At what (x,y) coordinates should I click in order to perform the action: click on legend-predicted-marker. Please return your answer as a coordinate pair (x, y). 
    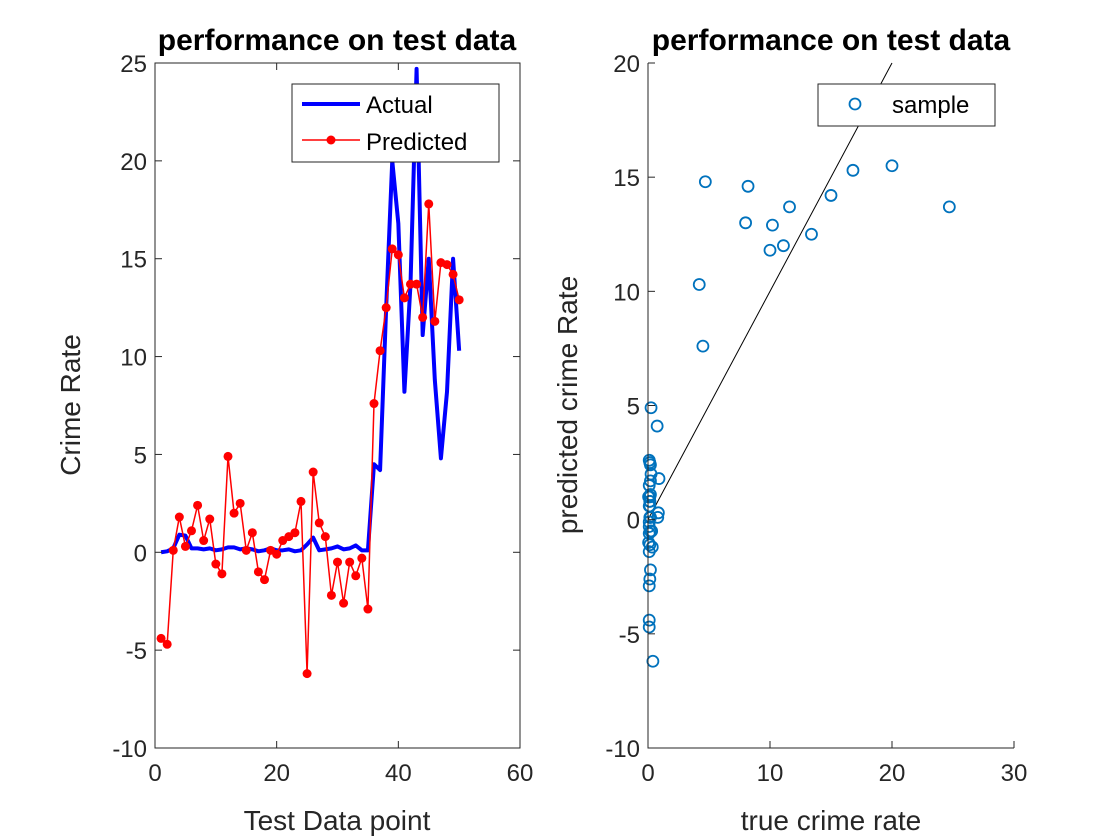
    Looking at the image, I should click on (331, 140).